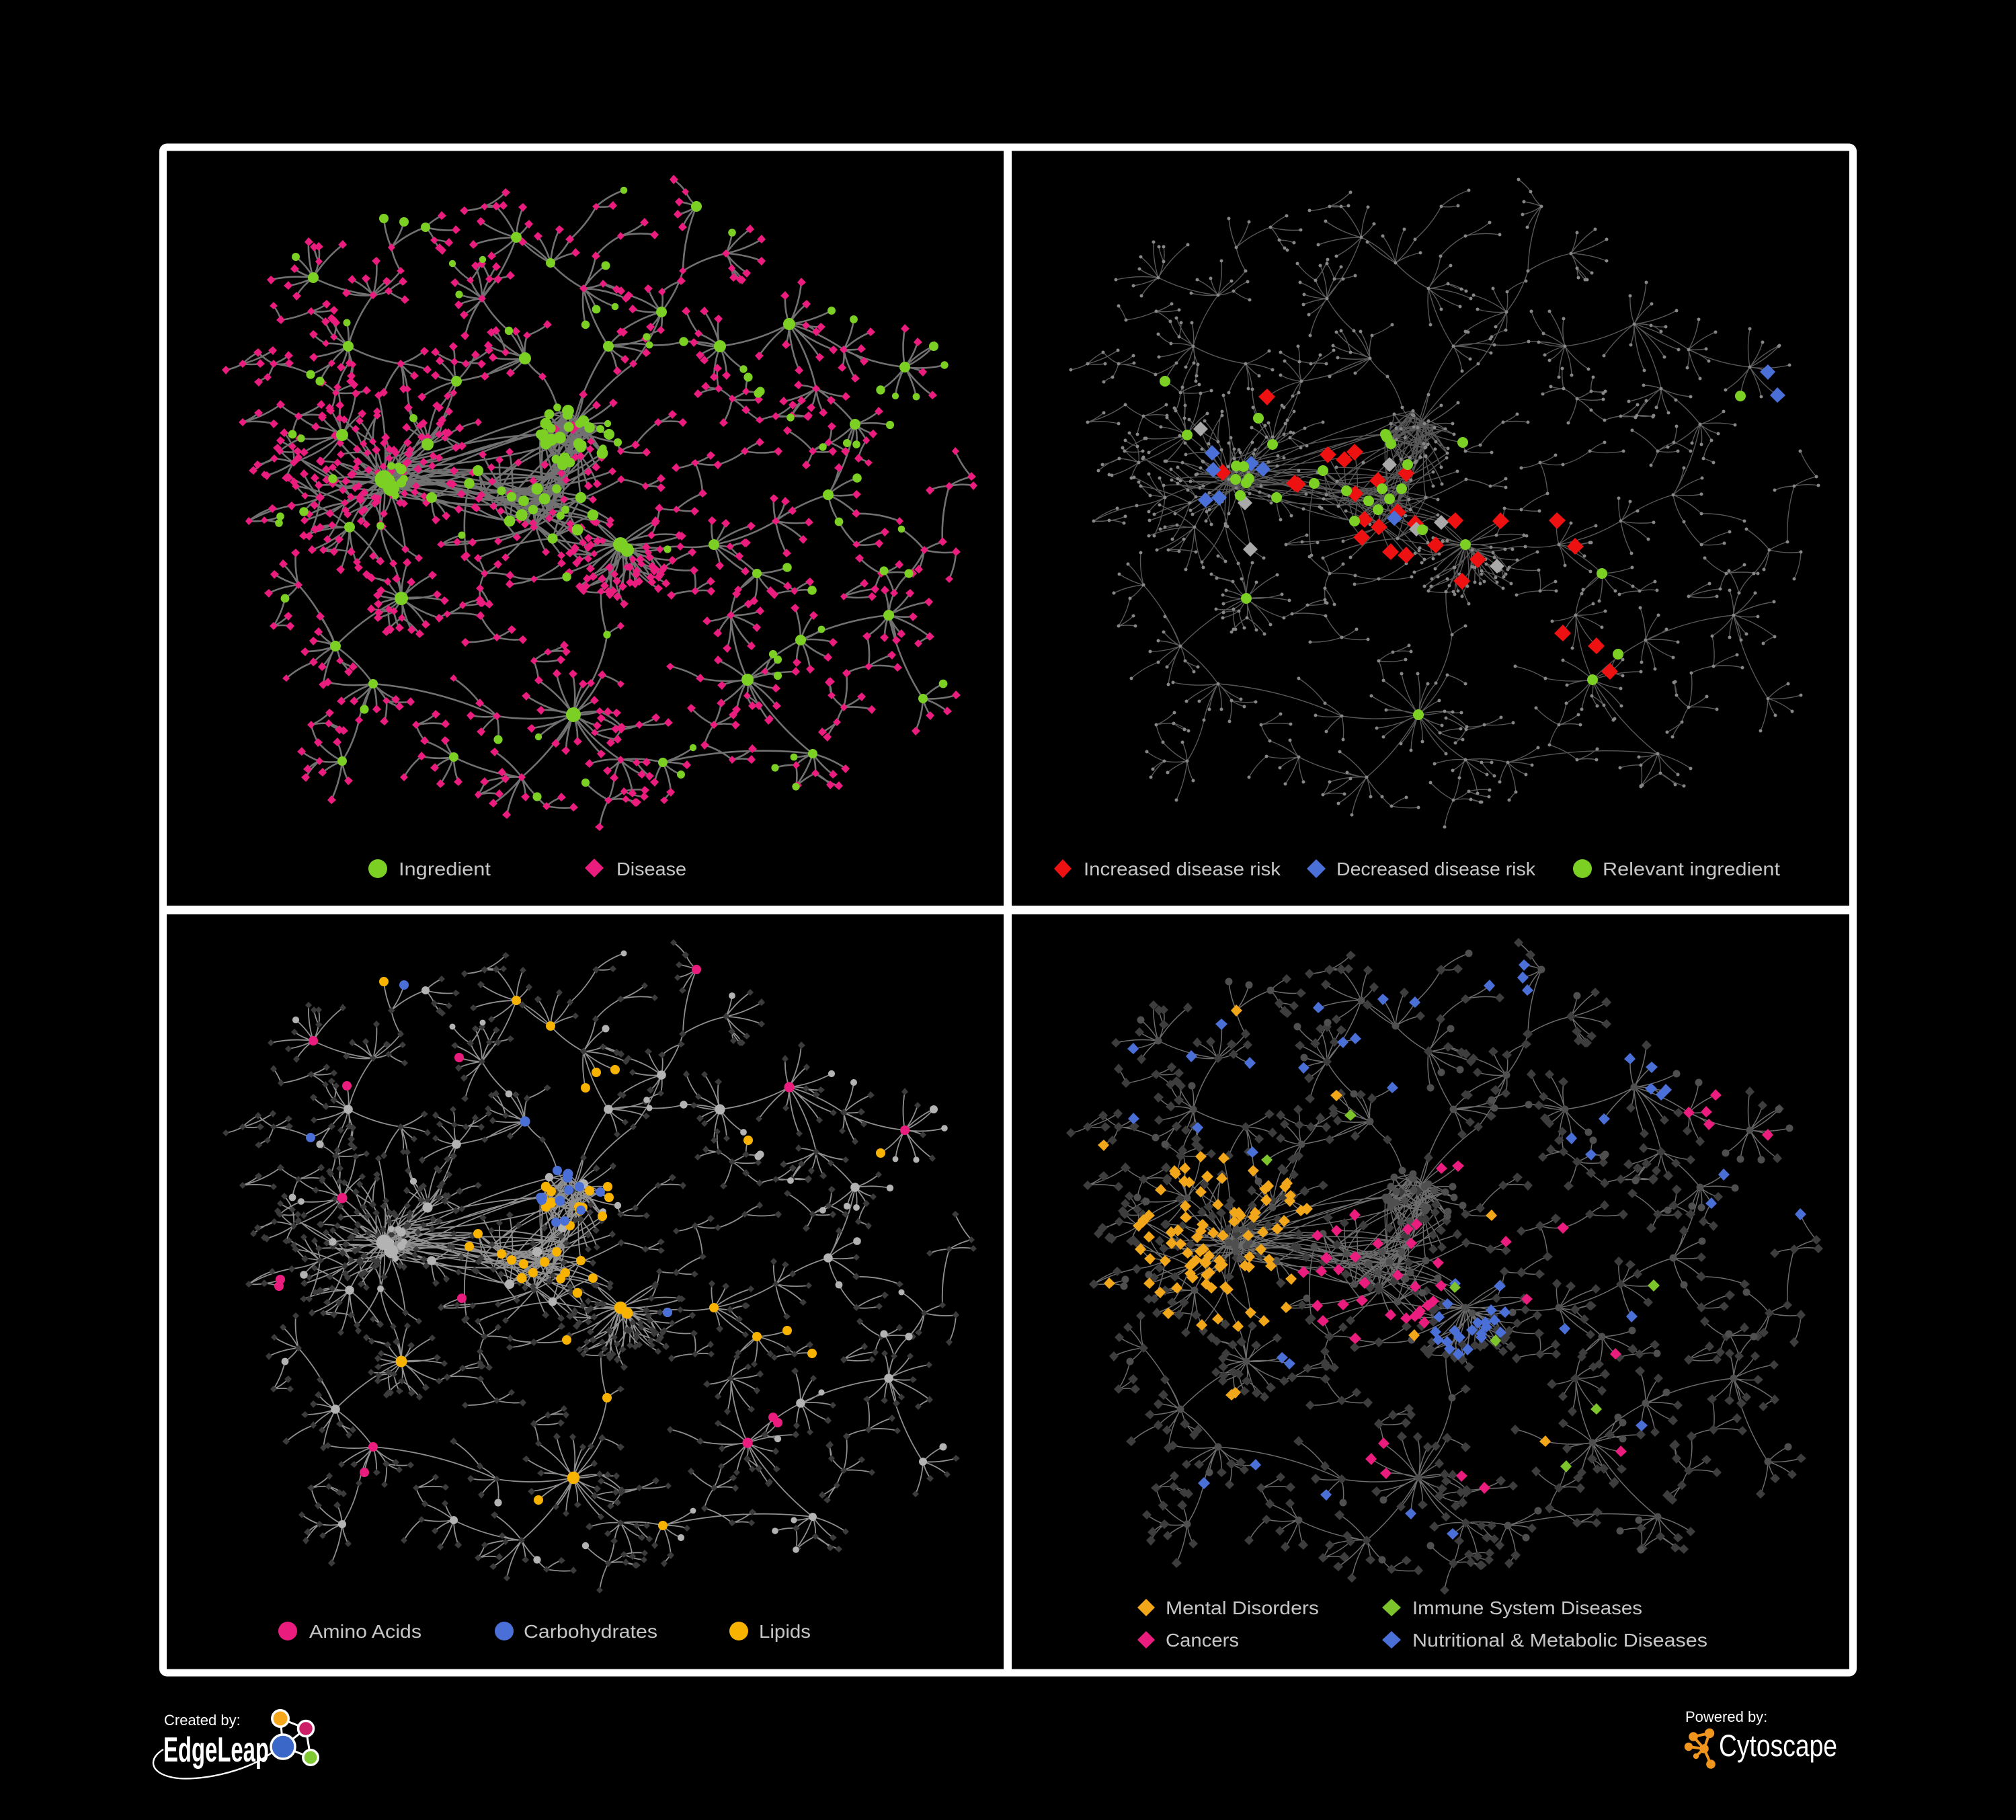 This screenshot has height=1820, width=2016. I want to click on svg-text: Decreased disease risk, so click(1436, 869).